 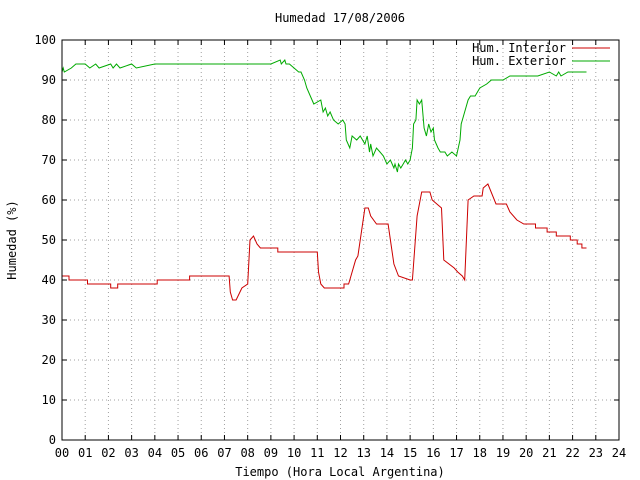 I want to click on x-tick-label: 02, so click(x=108, y=453).